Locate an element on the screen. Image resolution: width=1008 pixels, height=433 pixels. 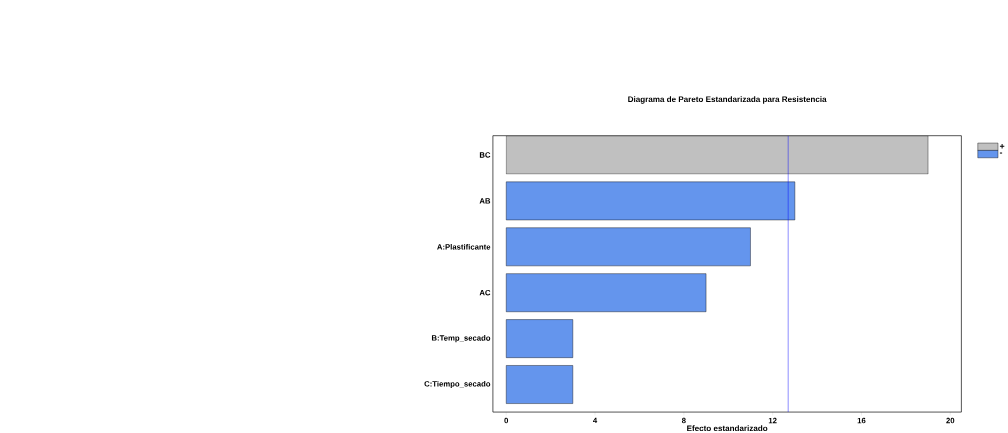
legend-label: - is located at coordinates (1001, 153).